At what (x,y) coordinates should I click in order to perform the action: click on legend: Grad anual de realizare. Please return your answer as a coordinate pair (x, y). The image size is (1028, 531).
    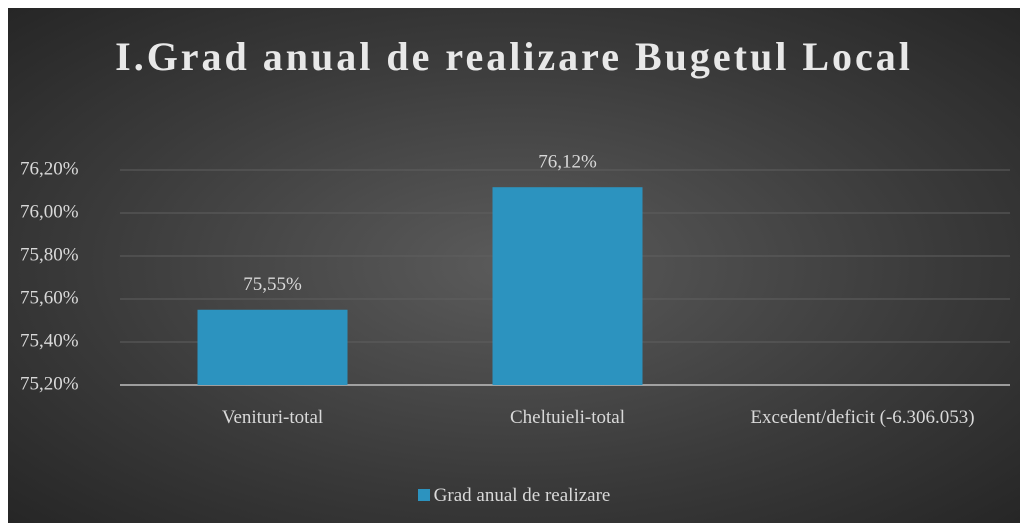
    Looking at the image, I should click on (514, 496).